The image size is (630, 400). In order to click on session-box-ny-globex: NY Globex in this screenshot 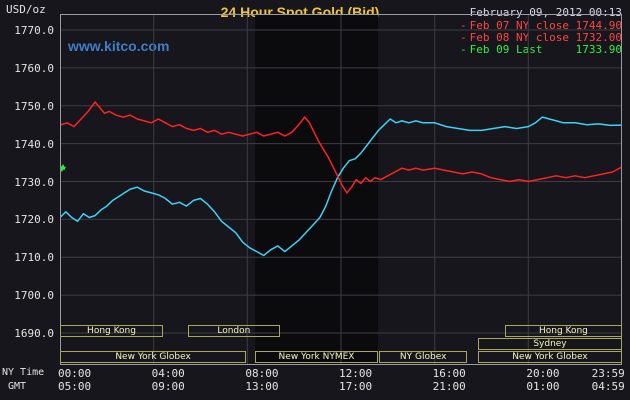, I will do `click(423, 357)`.